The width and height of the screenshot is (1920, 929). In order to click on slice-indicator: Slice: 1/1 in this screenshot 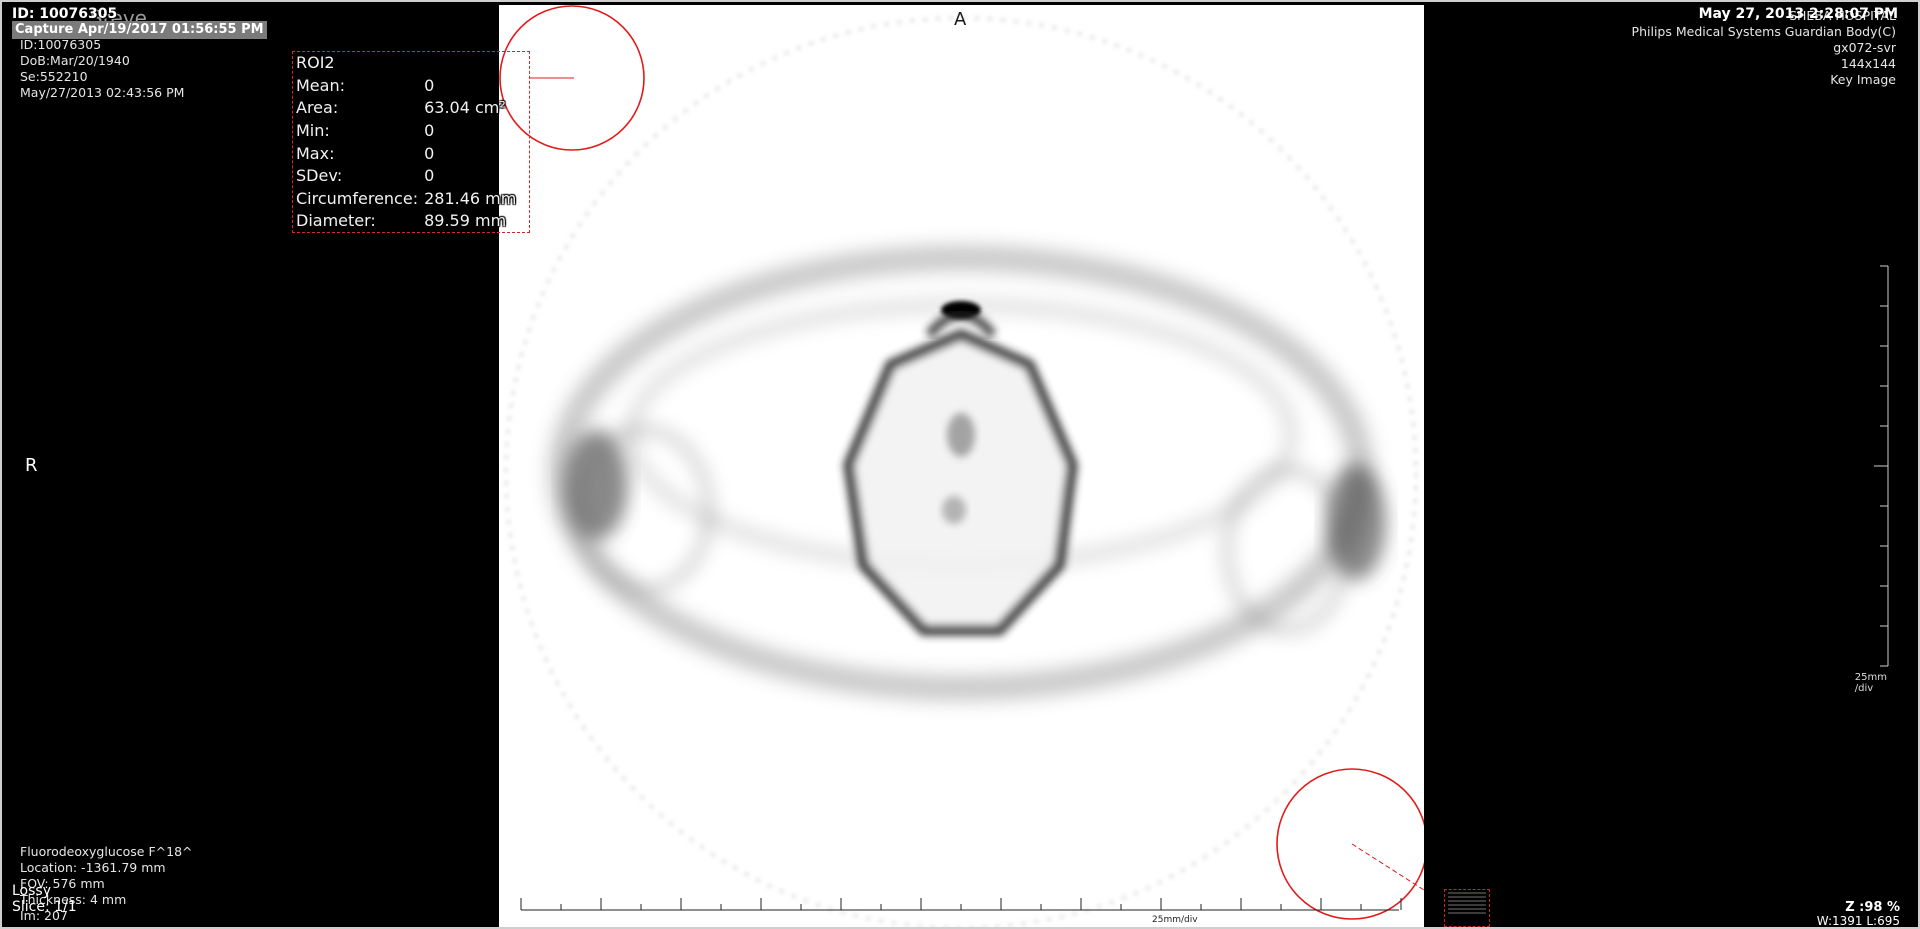, I will do `click(44, 907)`.